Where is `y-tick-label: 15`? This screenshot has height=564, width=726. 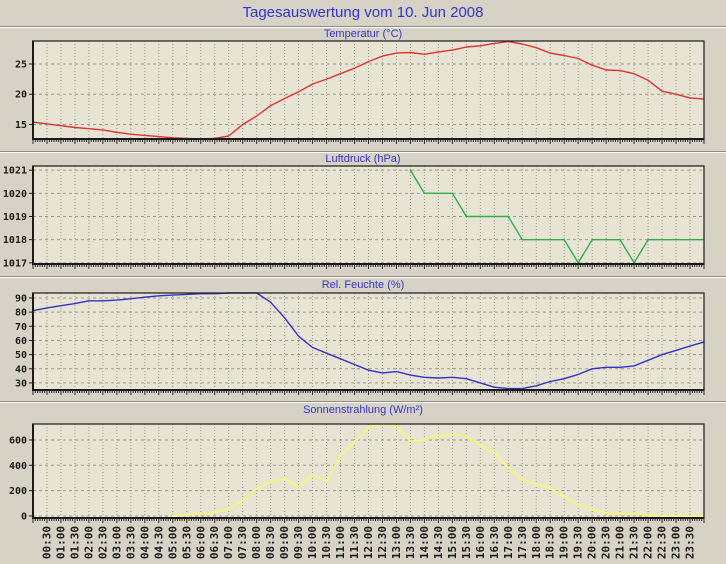 y-tick-label: 15 is located at coordinates (21, 125).